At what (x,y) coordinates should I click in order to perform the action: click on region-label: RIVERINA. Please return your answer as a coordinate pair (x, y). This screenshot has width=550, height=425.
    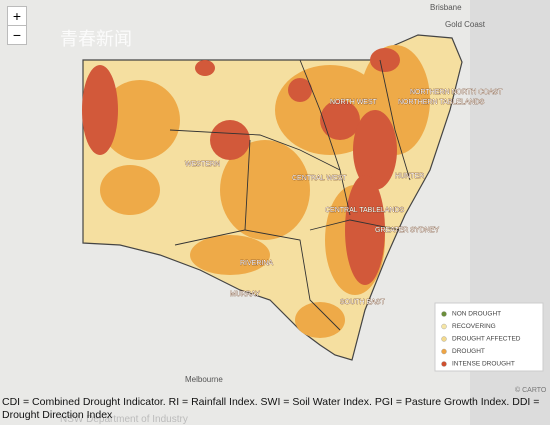
    Looking at the image, I should click on (256, 263).